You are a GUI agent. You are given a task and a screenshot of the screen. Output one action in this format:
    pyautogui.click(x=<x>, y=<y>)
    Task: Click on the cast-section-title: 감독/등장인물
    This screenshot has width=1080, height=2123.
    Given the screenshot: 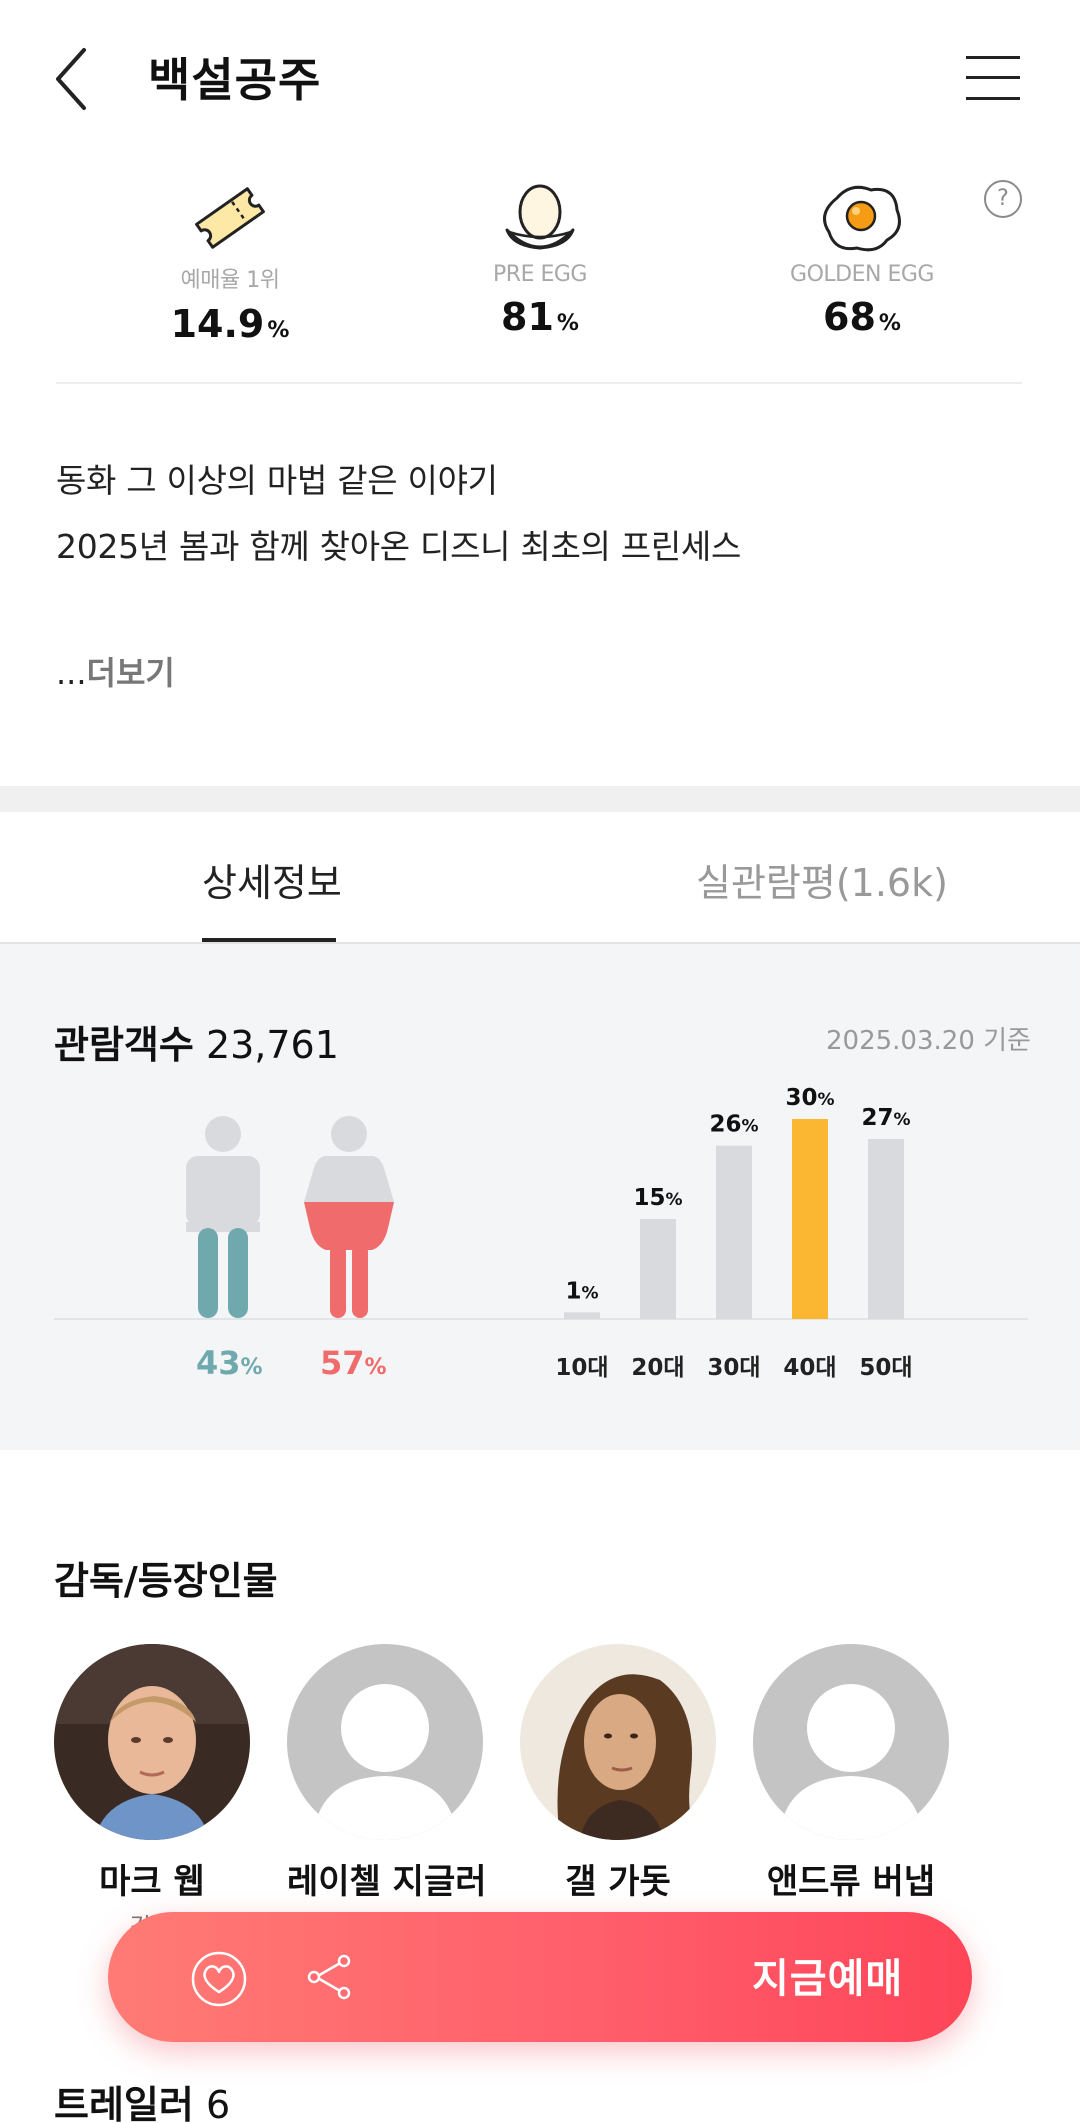 What is the action you would take?
    pyautogui.click(x=166, y=1581)
    